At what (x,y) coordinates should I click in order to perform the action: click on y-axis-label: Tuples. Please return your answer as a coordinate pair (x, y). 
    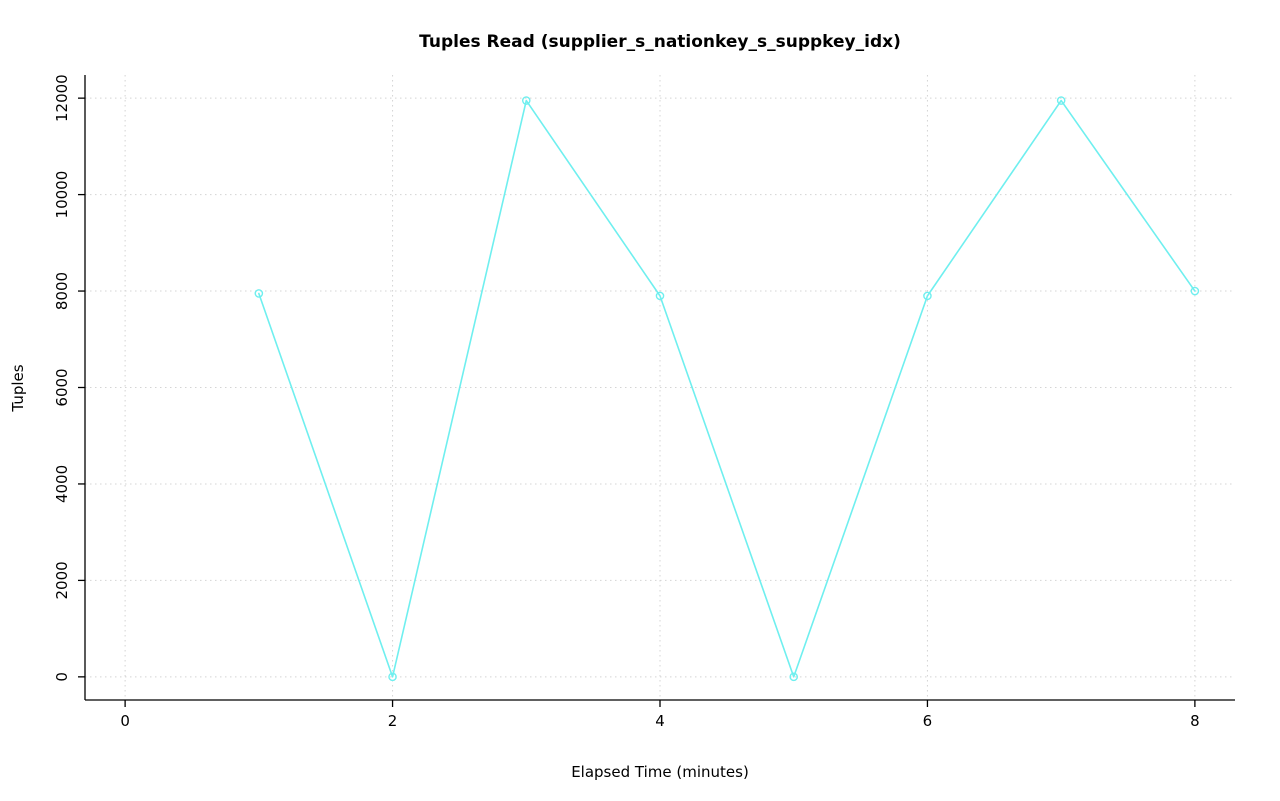
    Looking at the image, I should click on (18, 388).